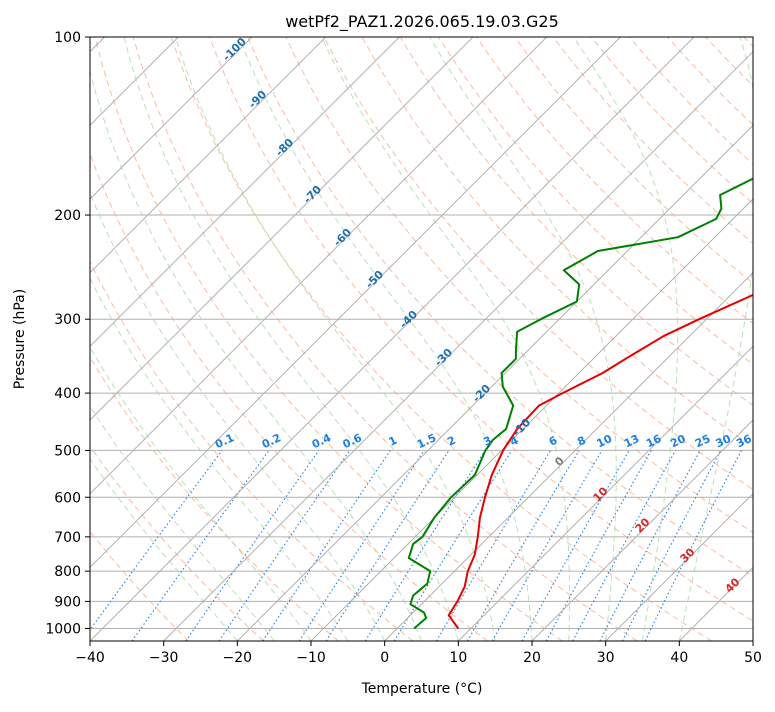 Image resolution: width=775 pixels, height=712 pixels. What do you see at coordinates (67, 38) in the screenshot?
I see `y-tick-label: 100` at bounding box center [67, 38].